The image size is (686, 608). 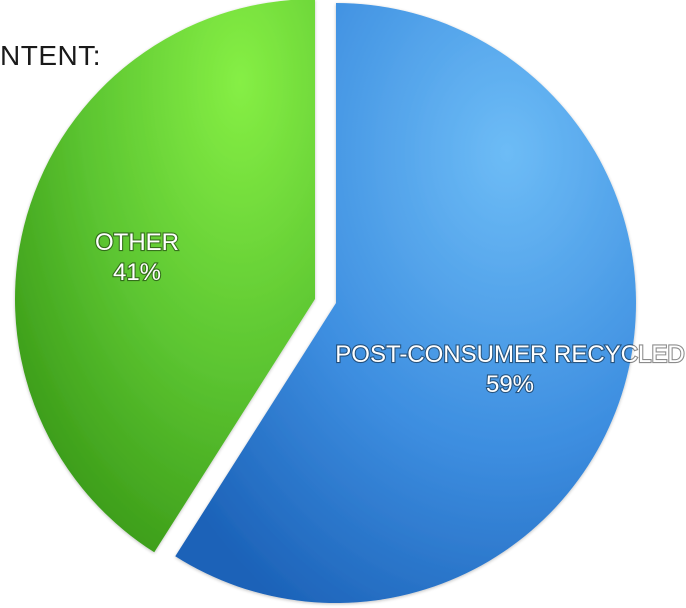 I want to click on label-other-name: OTHER, so click(x=137, y=242).